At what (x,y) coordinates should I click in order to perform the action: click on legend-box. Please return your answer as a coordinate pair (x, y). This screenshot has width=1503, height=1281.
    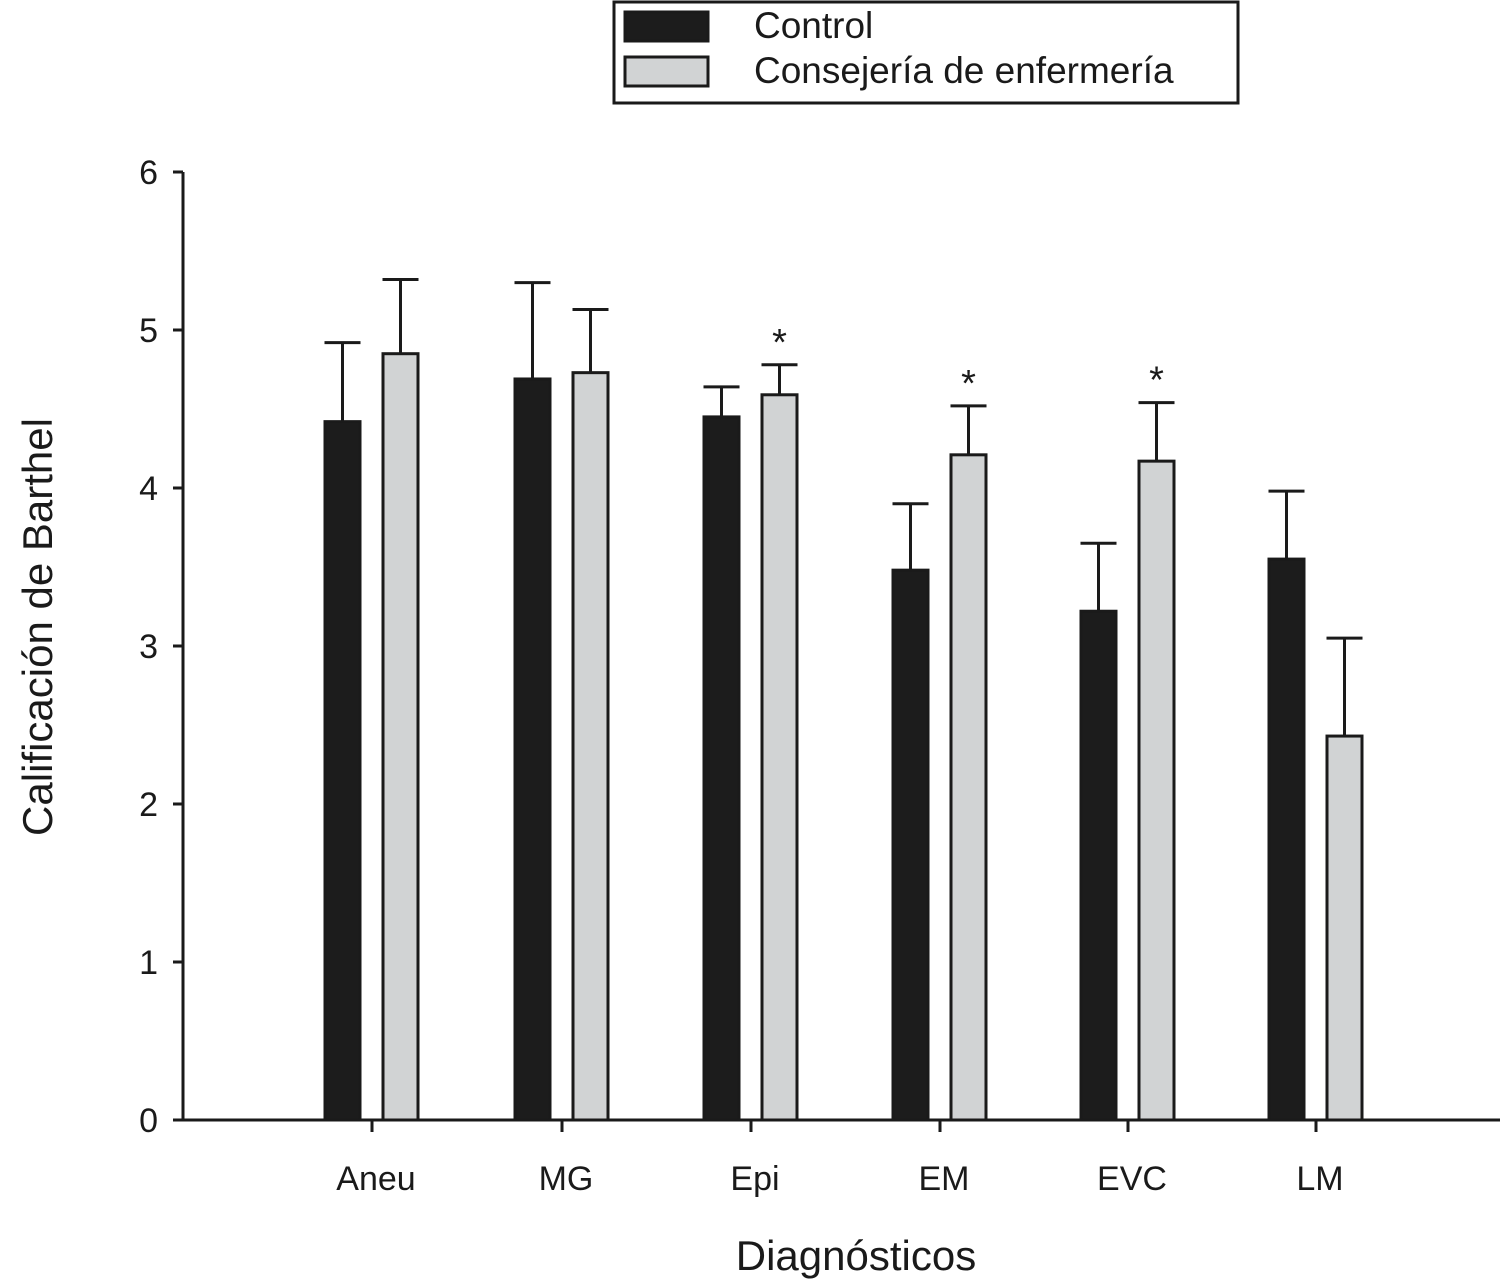
    Looking at the image, I should click on (926, 52).